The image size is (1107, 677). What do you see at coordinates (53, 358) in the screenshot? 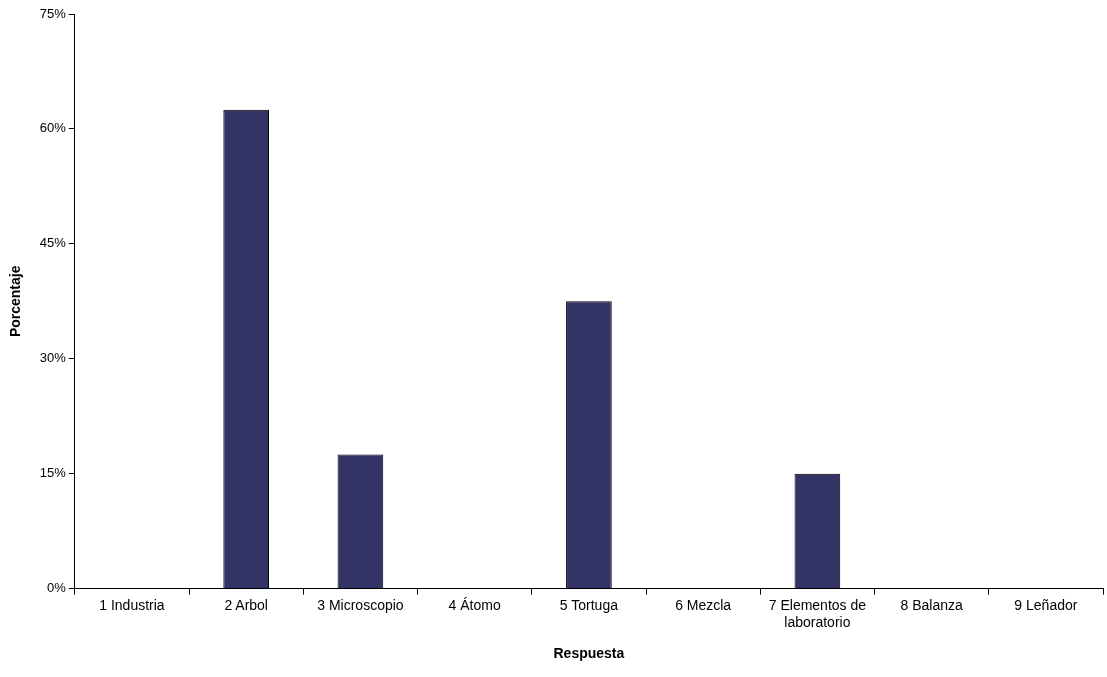
I see `y-tick-label: 30%` at bounding box center [53, 358].